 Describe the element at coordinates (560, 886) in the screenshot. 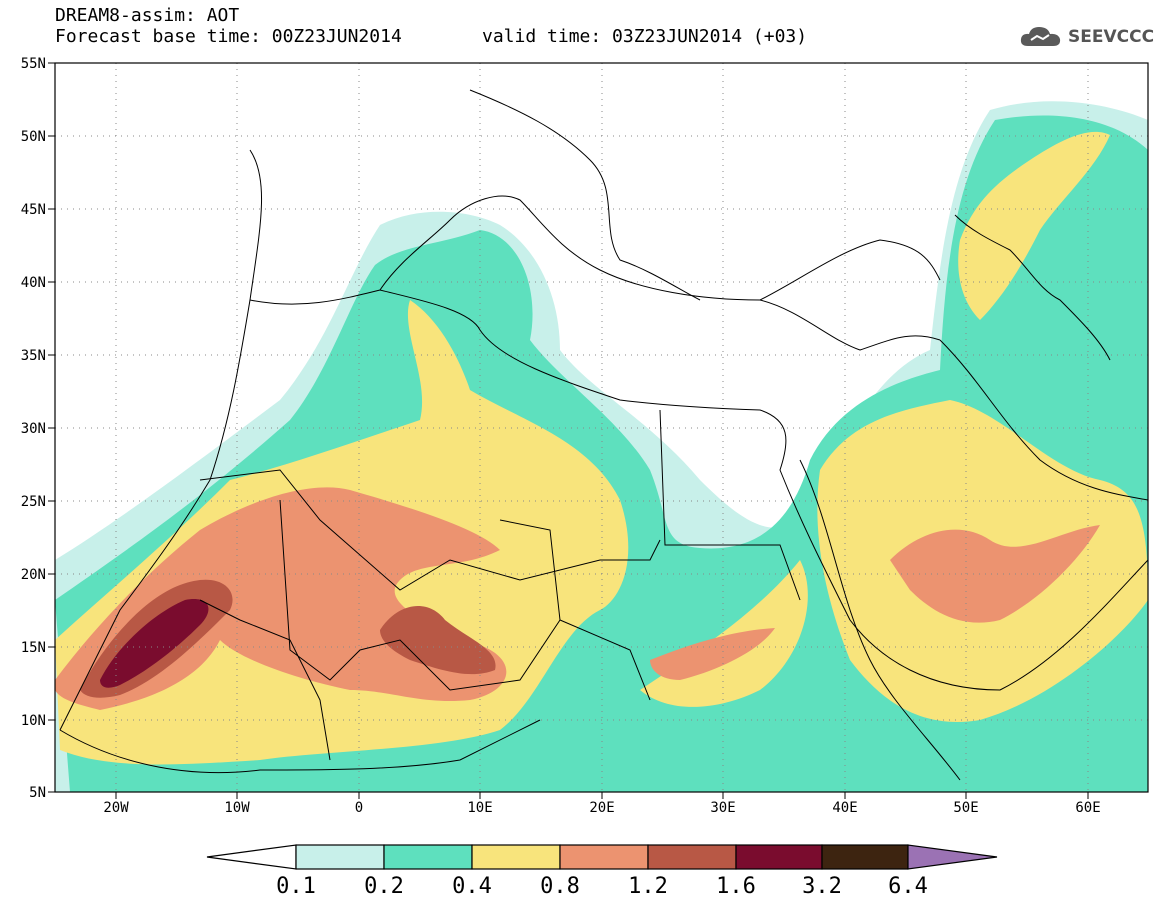

I see `legend-label: 0.8` at that location.